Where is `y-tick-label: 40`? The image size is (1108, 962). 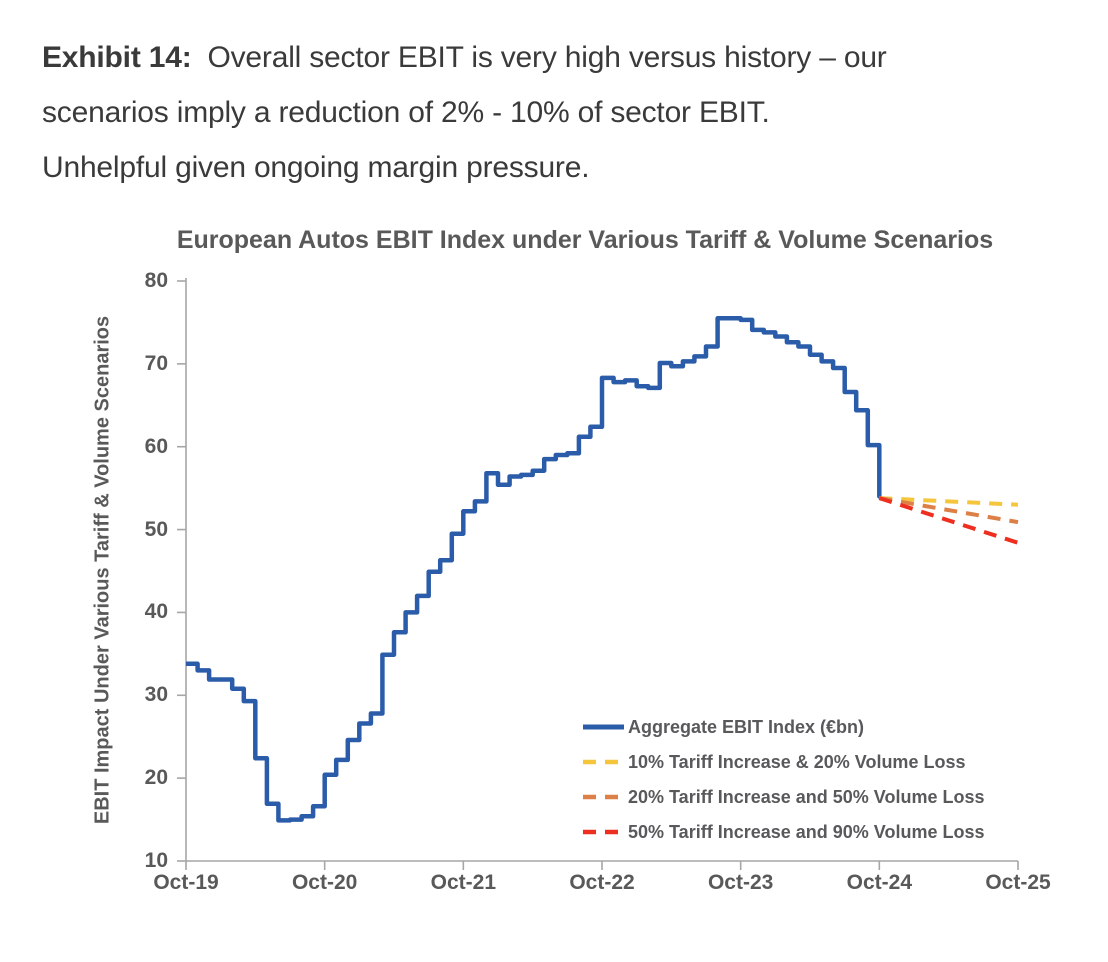
y-tick-label: 40 is located at coordinates (156, 612).